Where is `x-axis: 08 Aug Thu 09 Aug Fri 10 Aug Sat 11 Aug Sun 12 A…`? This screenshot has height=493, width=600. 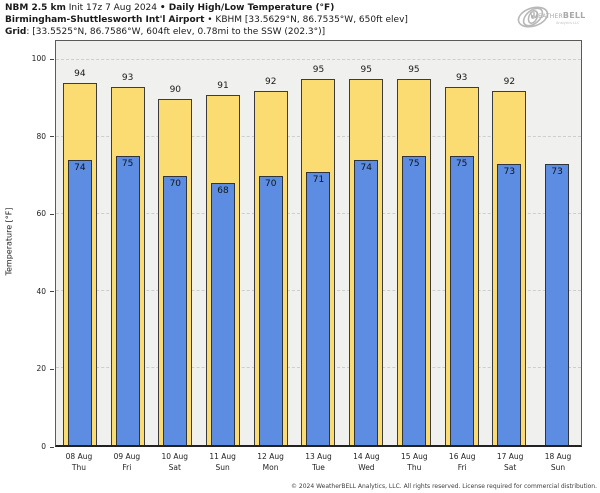
x-axis: 08 Aug Thu 09 Aug Fri 10 Aug Sat 11 Aug Sun 12 A… is located at coordinates (318, 464).